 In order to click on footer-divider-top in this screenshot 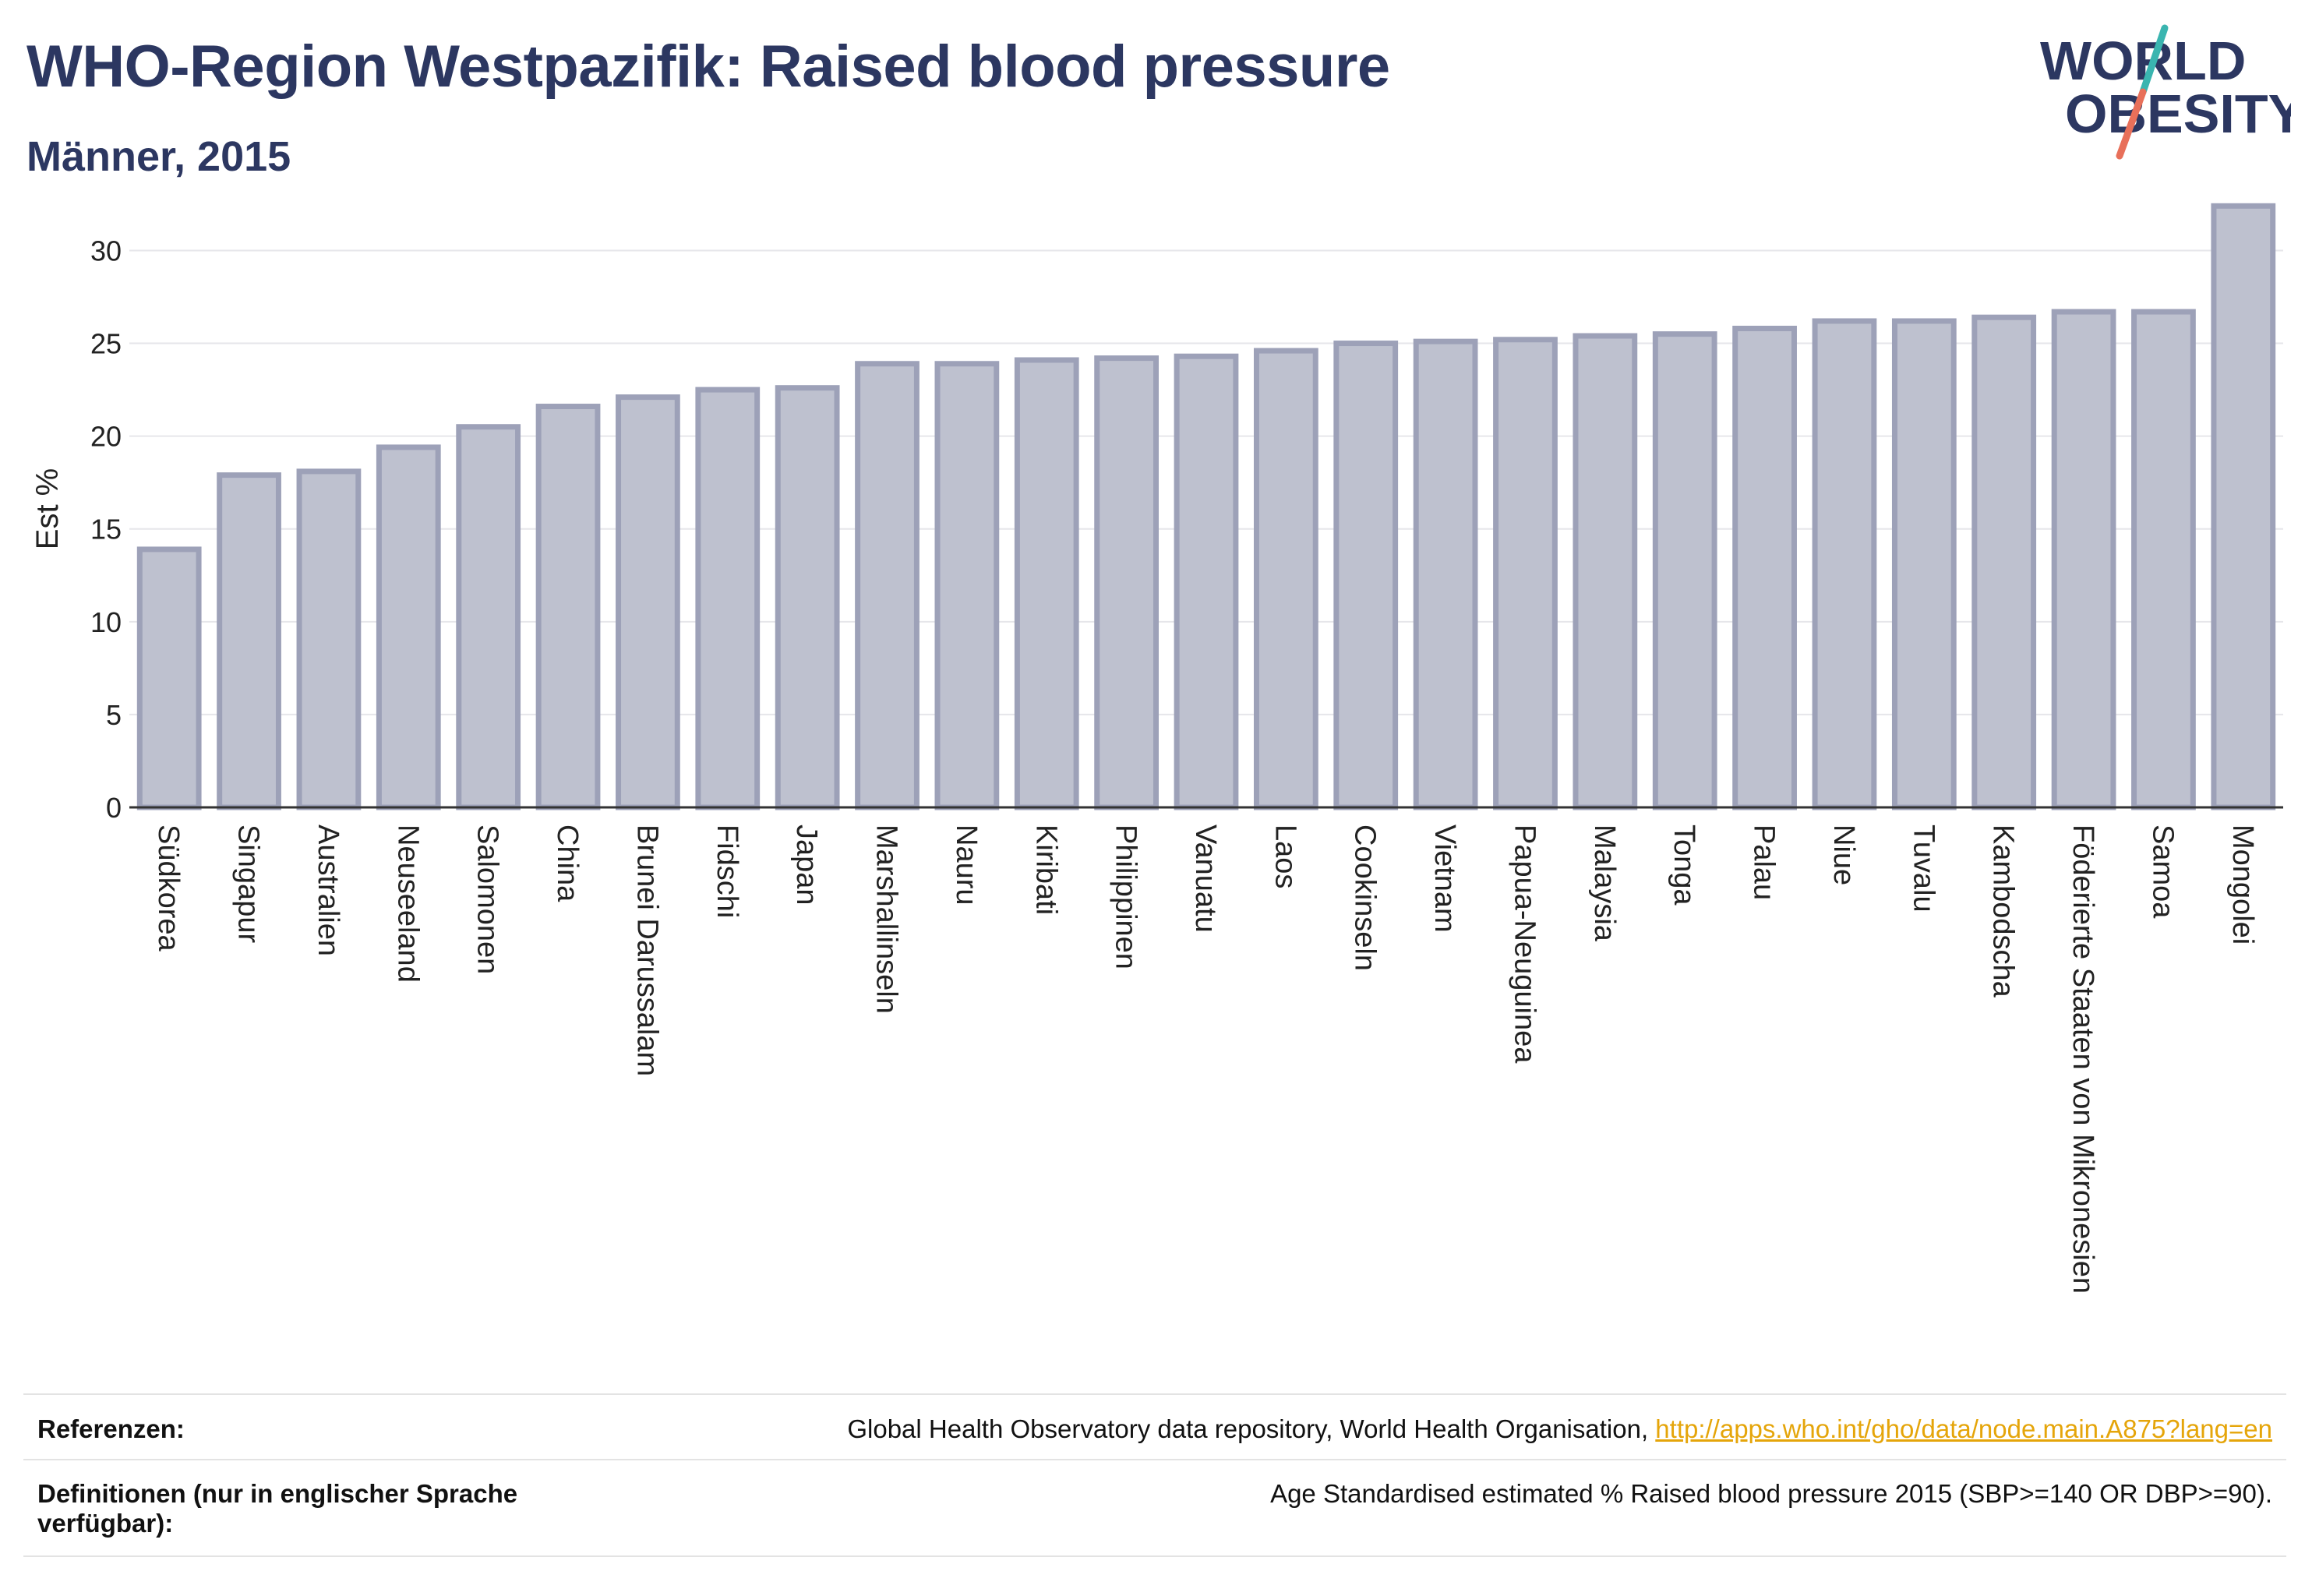, I will do `click(1154, 1394)`.